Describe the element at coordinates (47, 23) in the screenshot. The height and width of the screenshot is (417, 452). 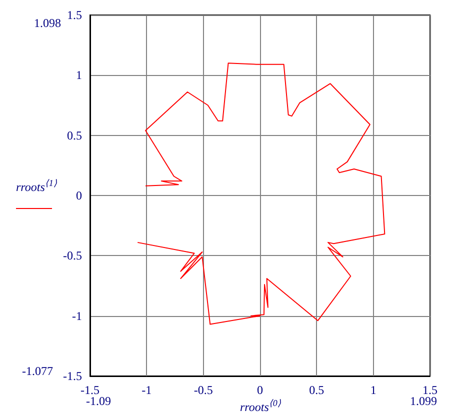
I see `text: 1.098` at that location.